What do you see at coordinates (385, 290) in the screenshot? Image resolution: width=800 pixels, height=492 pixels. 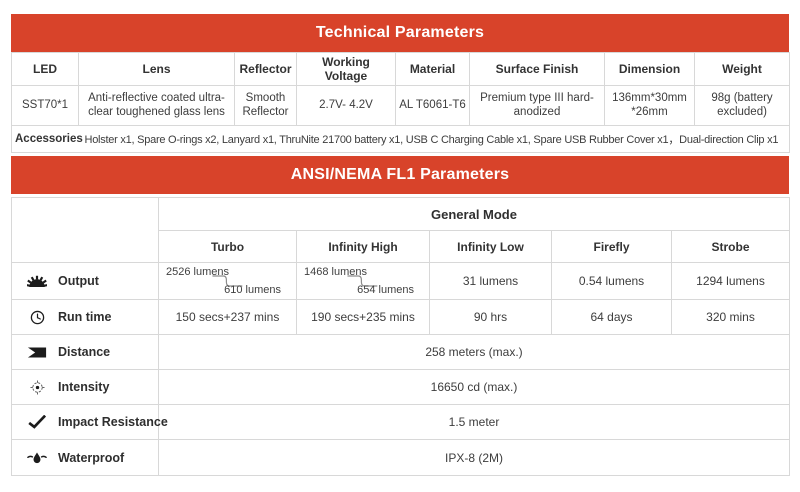 I see `output-infinity-high-stepdown: 654 lumens` at bounding box center [385, 290].